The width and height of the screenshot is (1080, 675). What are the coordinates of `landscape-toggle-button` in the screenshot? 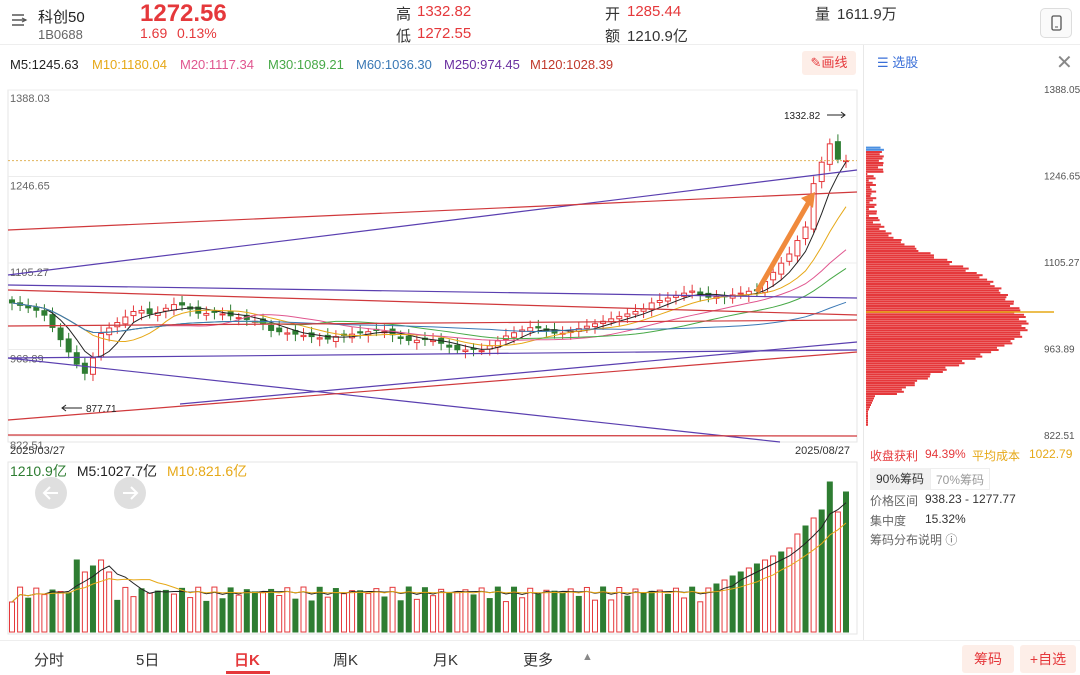 It's located at (1056, 23).